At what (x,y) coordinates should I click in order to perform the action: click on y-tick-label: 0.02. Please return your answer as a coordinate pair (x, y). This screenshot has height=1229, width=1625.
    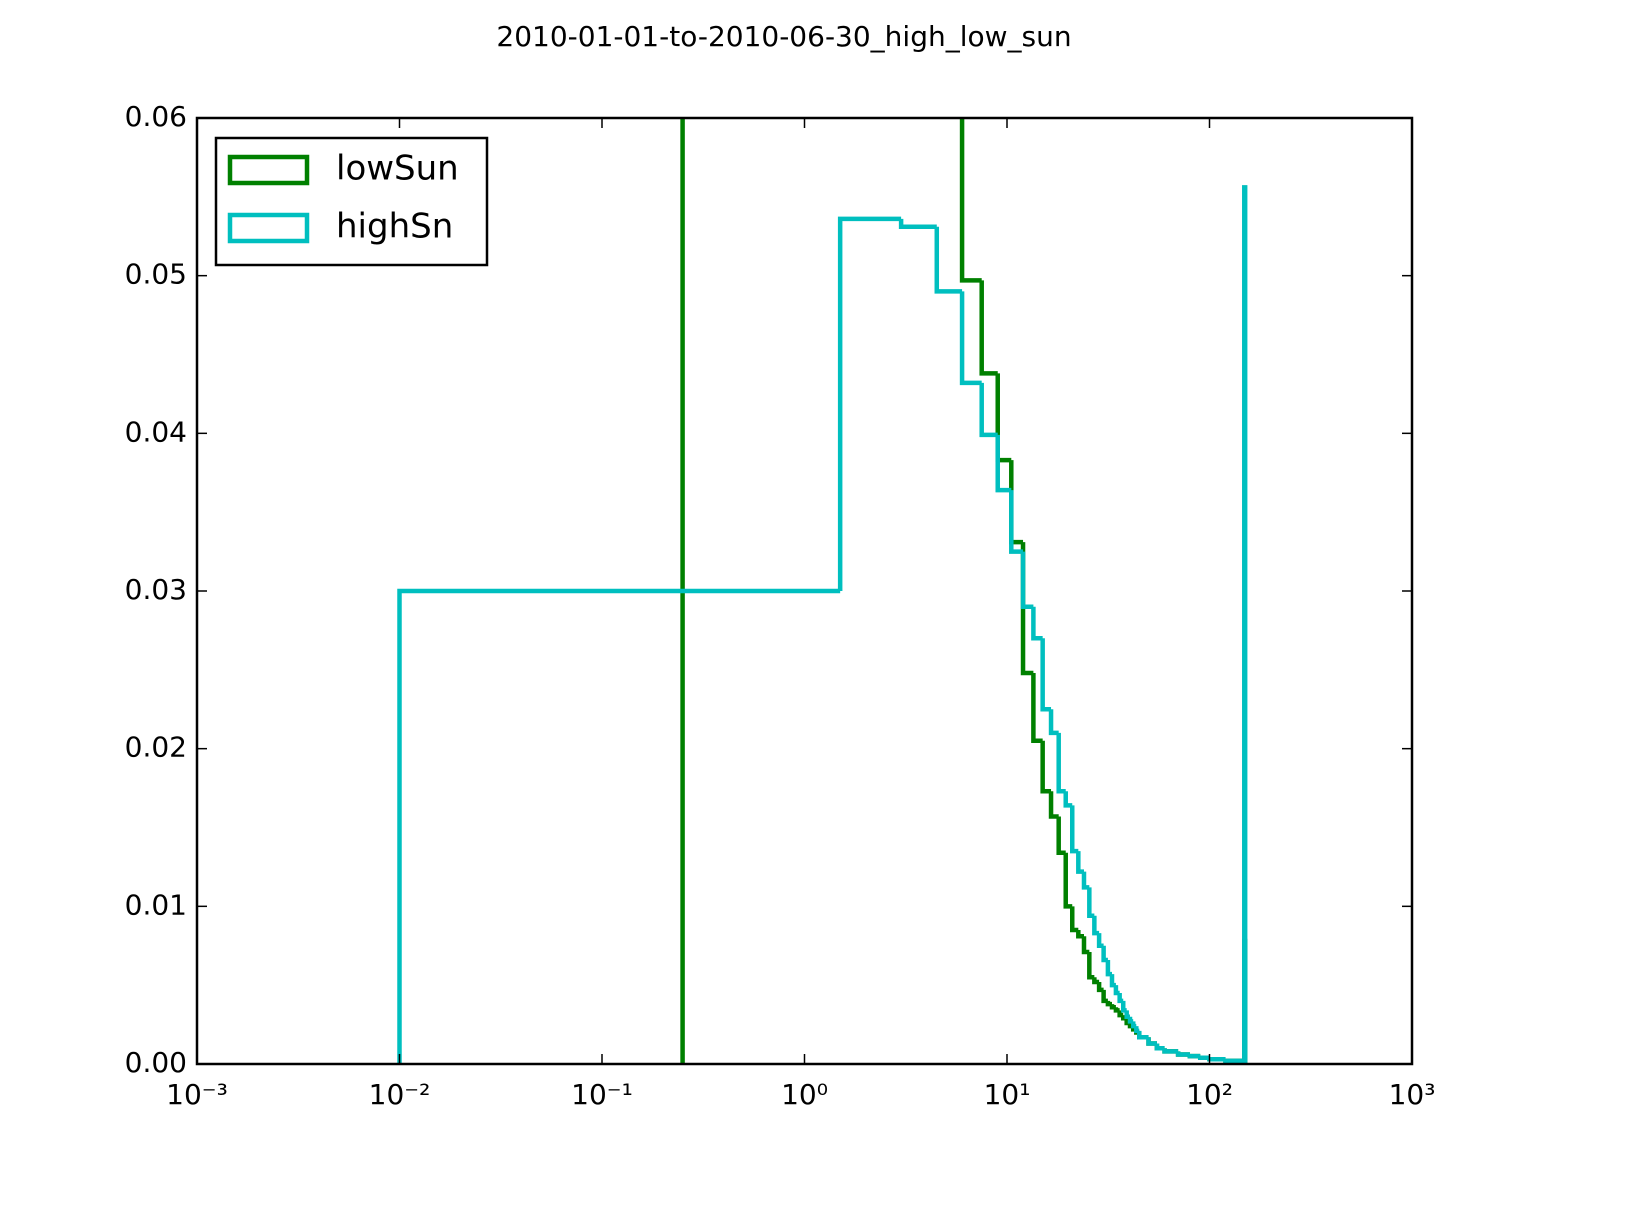
    Looking at the image, I should click on (156, 747).